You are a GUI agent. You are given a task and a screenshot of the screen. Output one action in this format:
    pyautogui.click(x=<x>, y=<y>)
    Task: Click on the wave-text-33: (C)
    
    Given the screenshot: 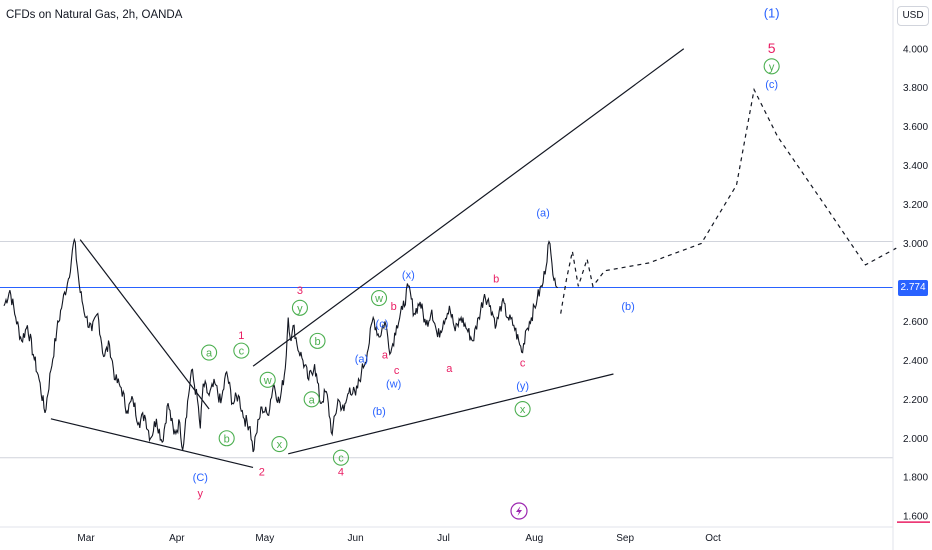 What is the action you would take?
    pyautogui.click(x=200, y=478)
    